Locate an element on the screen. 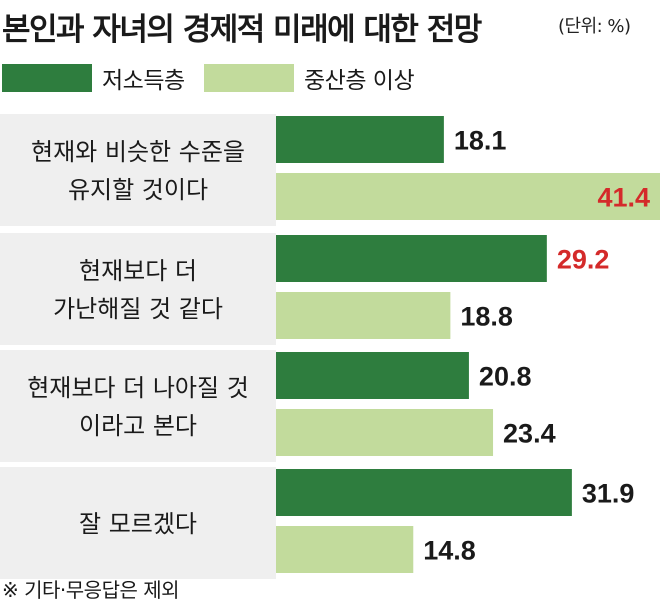  category-label-better-off-line-2: 이라고 본다 is located at coordinates (138, 426).